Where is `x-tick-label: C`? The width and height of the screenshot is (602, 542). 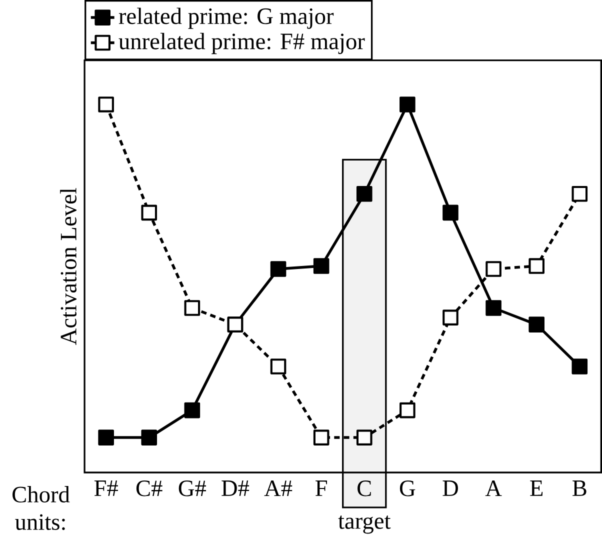
x-tick-label: C is located at coordinates (364, 488).